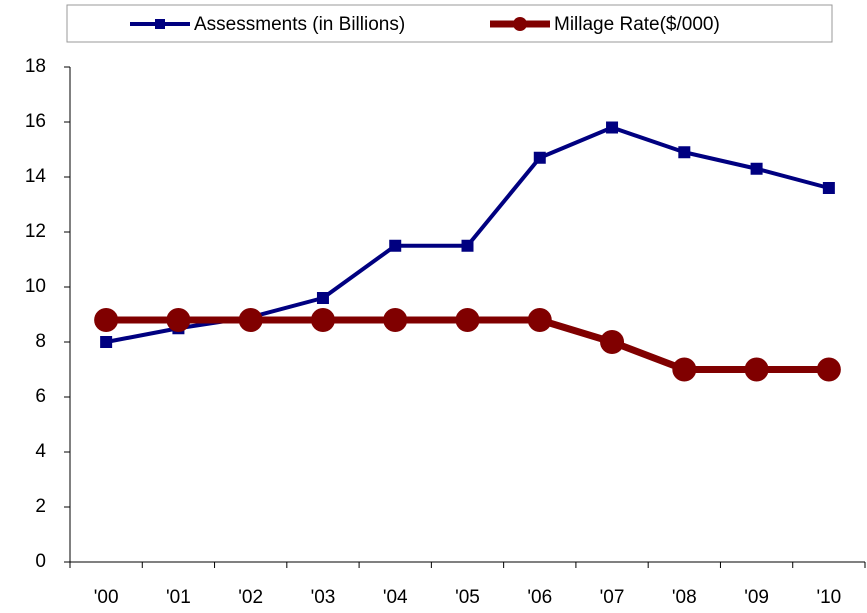 The width and height of the screenshot is (867, 613). I want to click on x-tick-label: '06, so click(539, 597).